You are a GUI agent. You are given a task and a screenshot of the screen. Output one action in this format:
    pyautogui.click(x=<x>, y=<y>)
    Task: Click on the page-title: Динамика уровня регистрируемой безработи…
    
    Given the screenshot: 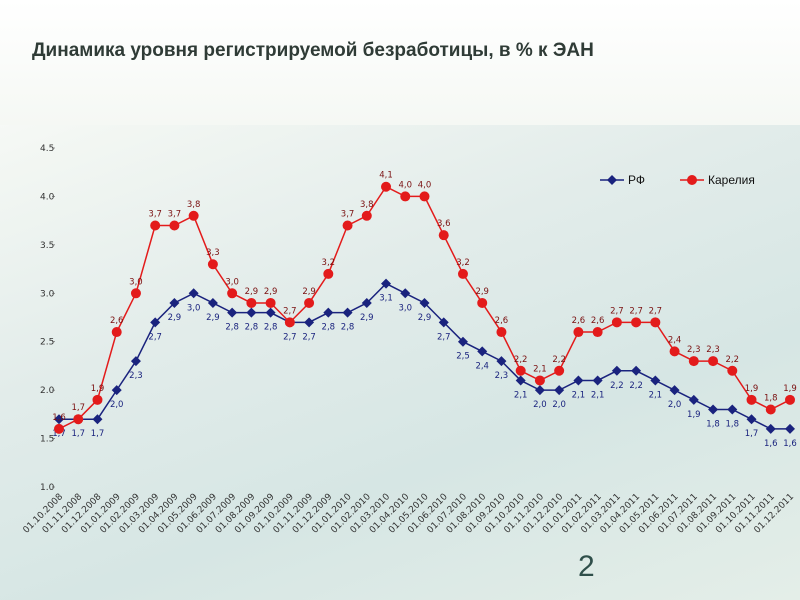 What is the action you would take?
    pyautogui.click(x=313, y=50)
    